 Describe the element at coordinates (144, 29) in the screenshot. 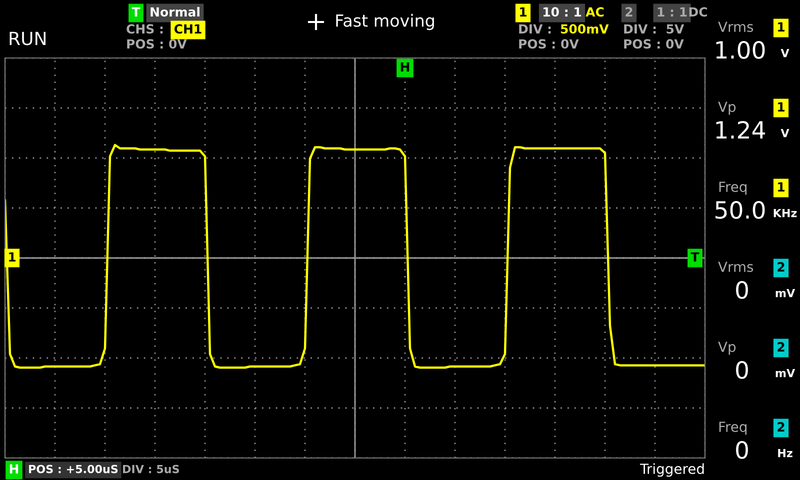

I see `text: CHS :` at that location.